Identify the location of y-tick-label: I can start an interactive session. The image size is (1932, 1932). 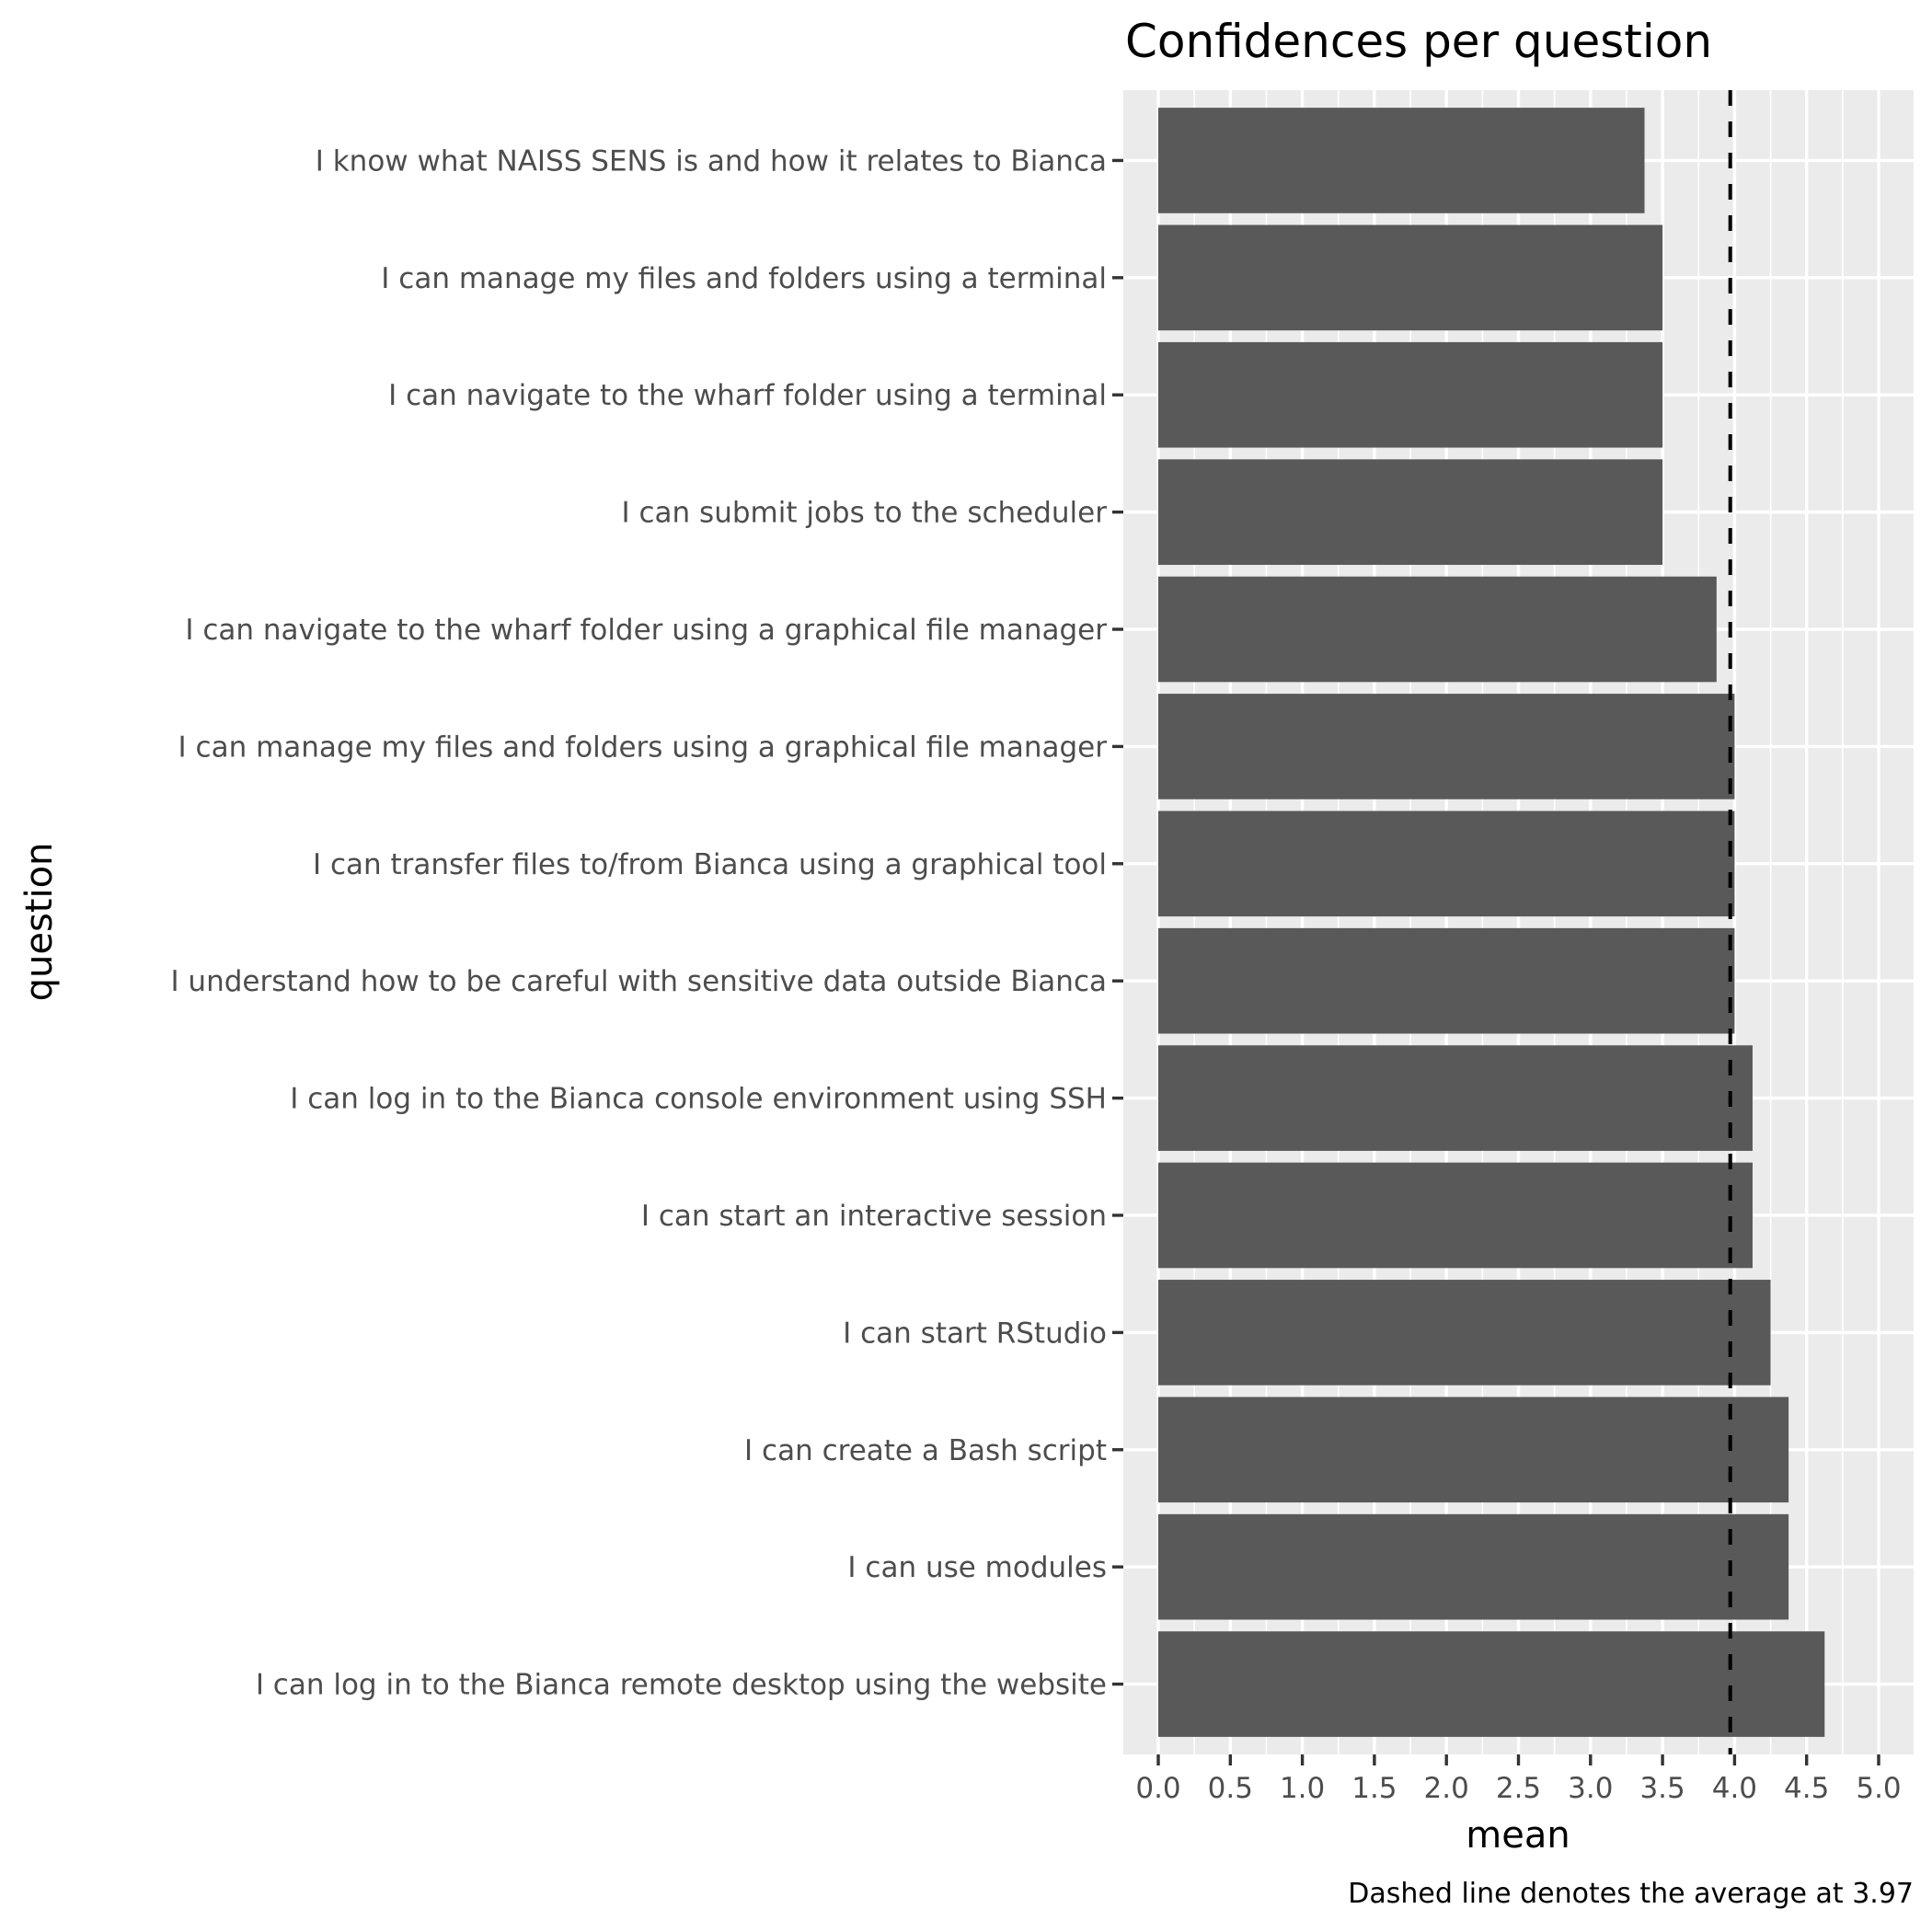
(874, 1216).